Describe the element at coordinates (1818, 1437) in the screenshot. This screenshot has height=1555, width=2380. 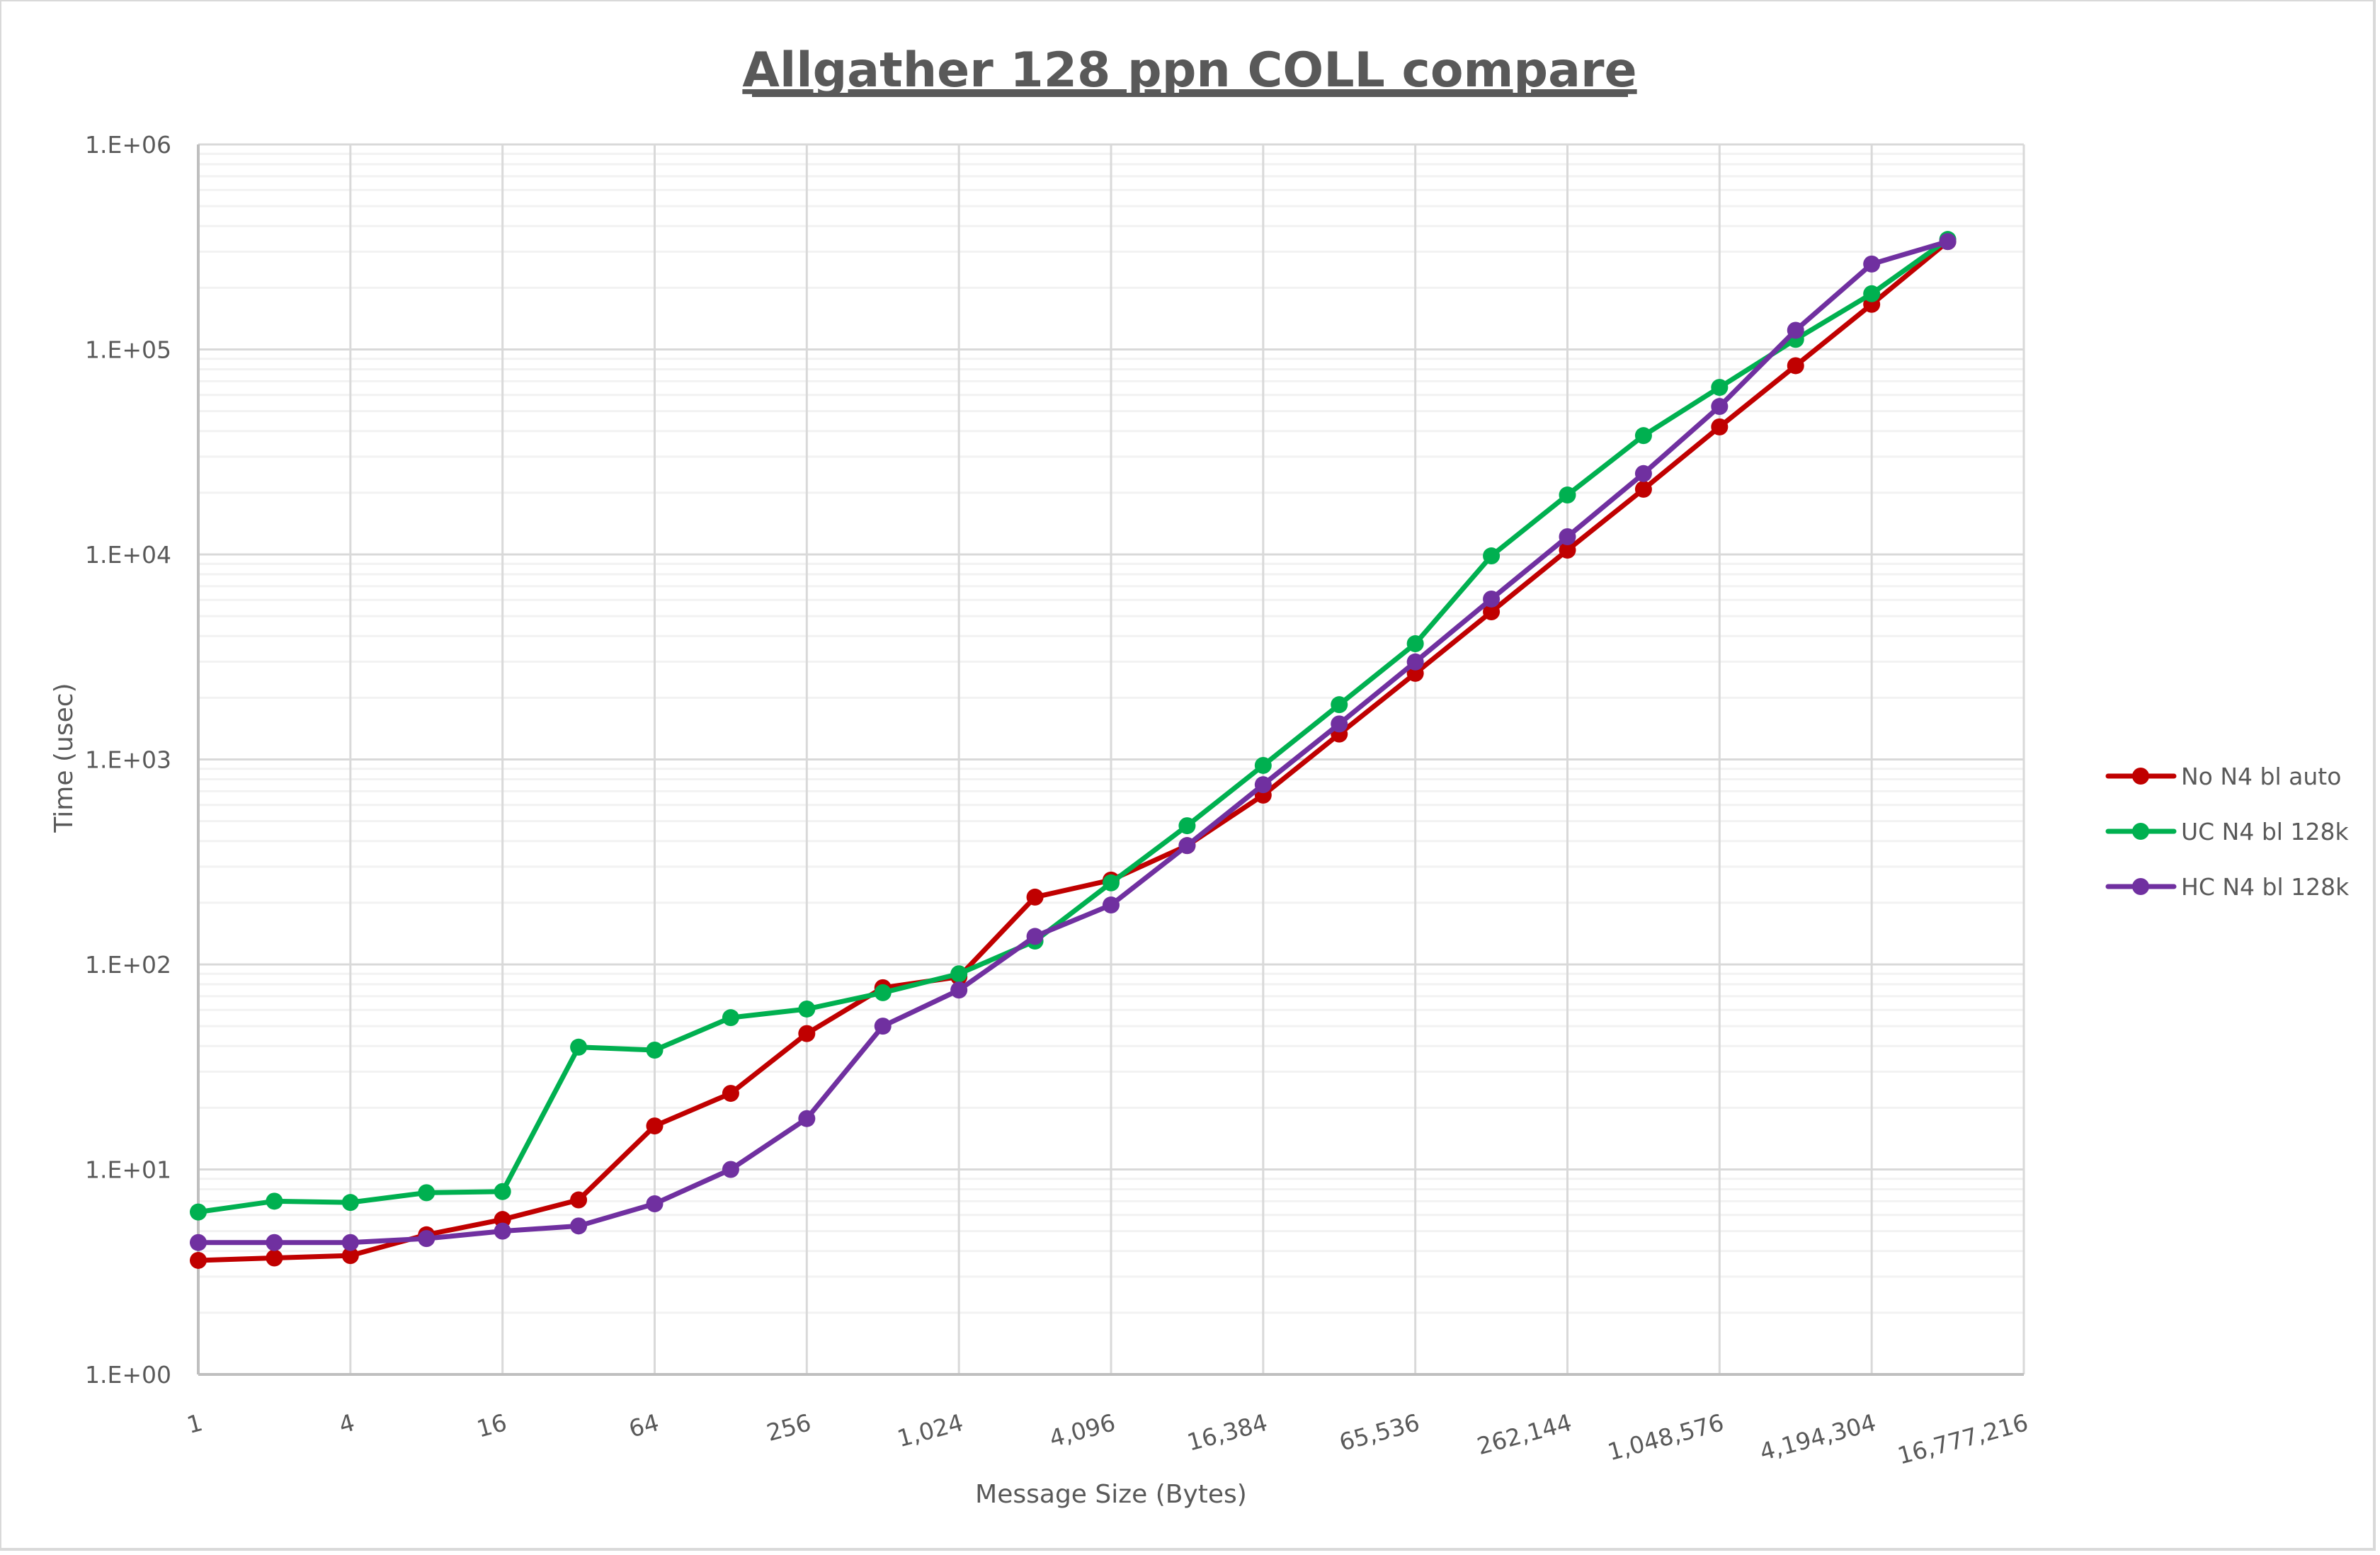
I see `x-tick-label: 4,194,304` at that location.